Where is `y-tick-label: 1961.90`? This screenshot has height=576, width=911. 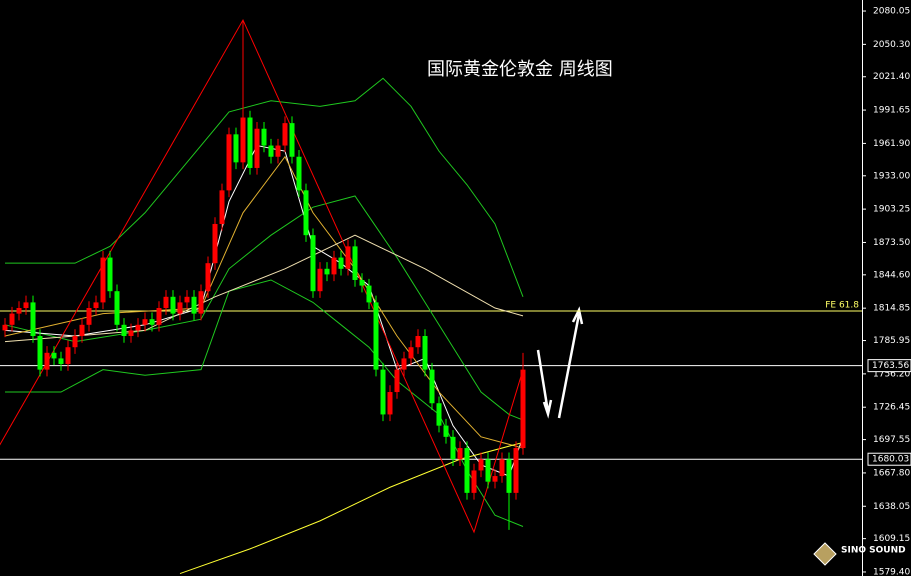 y-tick-label: 1961.90 is located at coordinates (891, 144).